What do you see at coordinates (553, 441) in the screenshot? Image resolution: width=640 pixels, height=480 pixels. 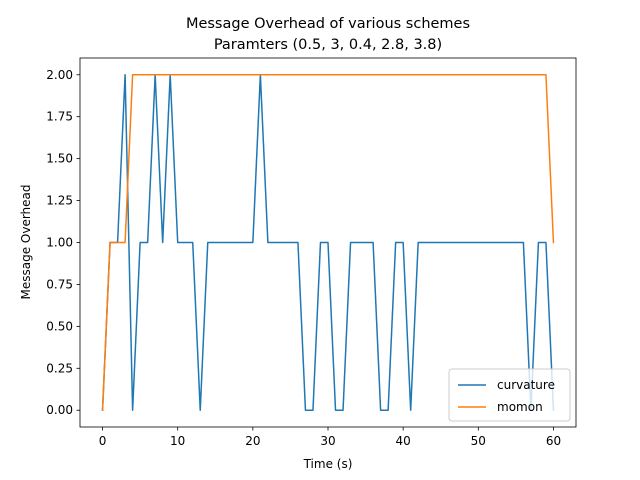 I see `x-tick-label: 60` at bounding box center [553, 441].